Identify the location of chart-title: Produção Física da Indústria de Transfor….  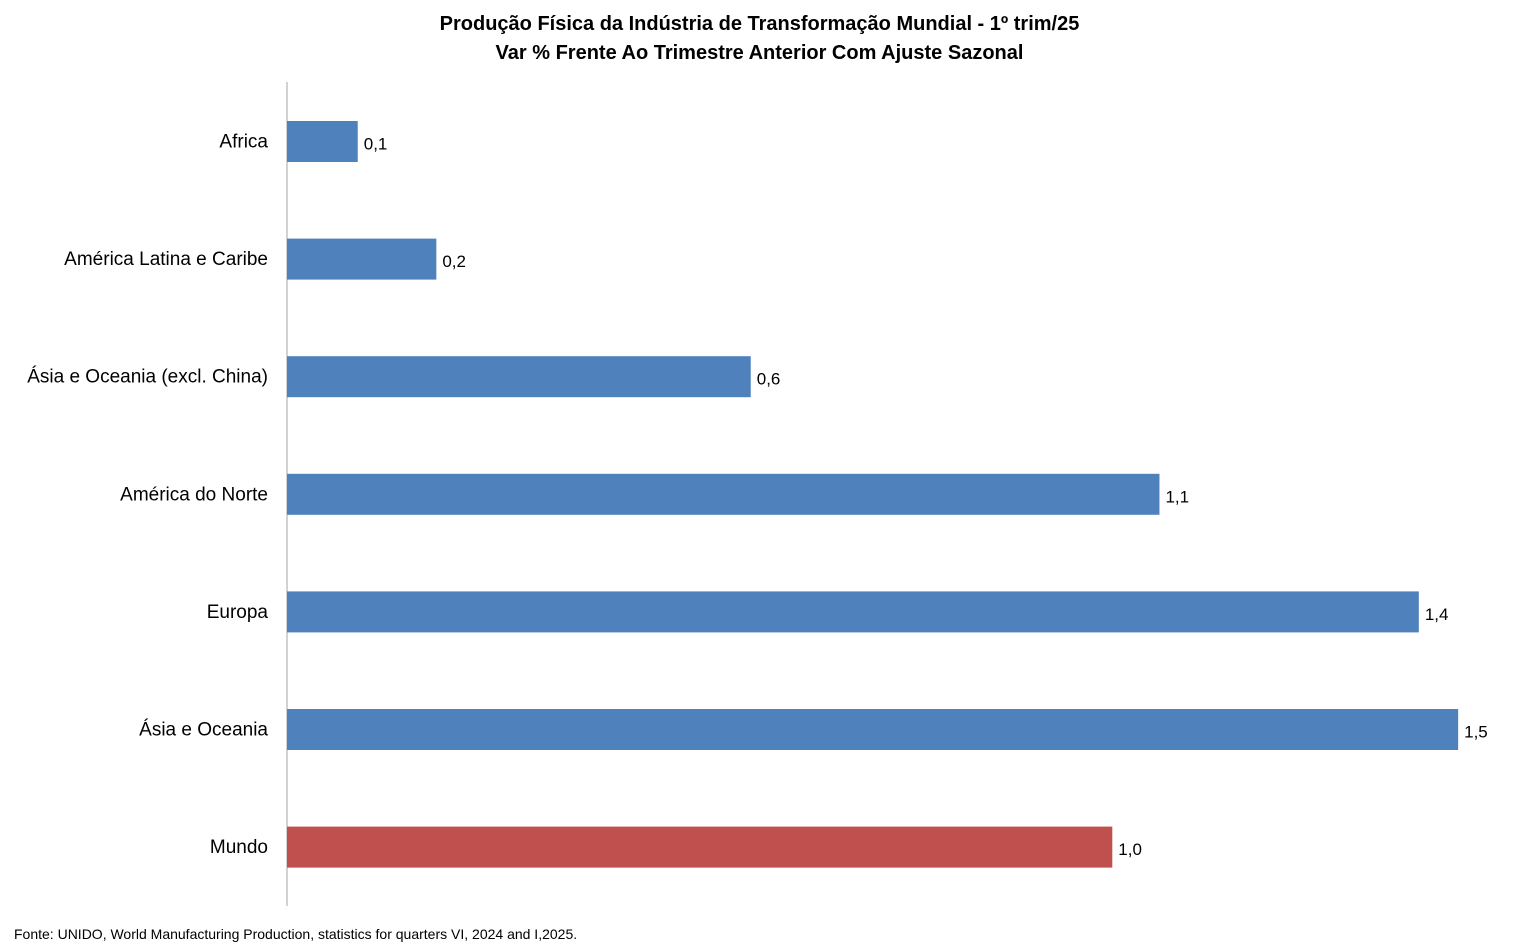
(759, 24).